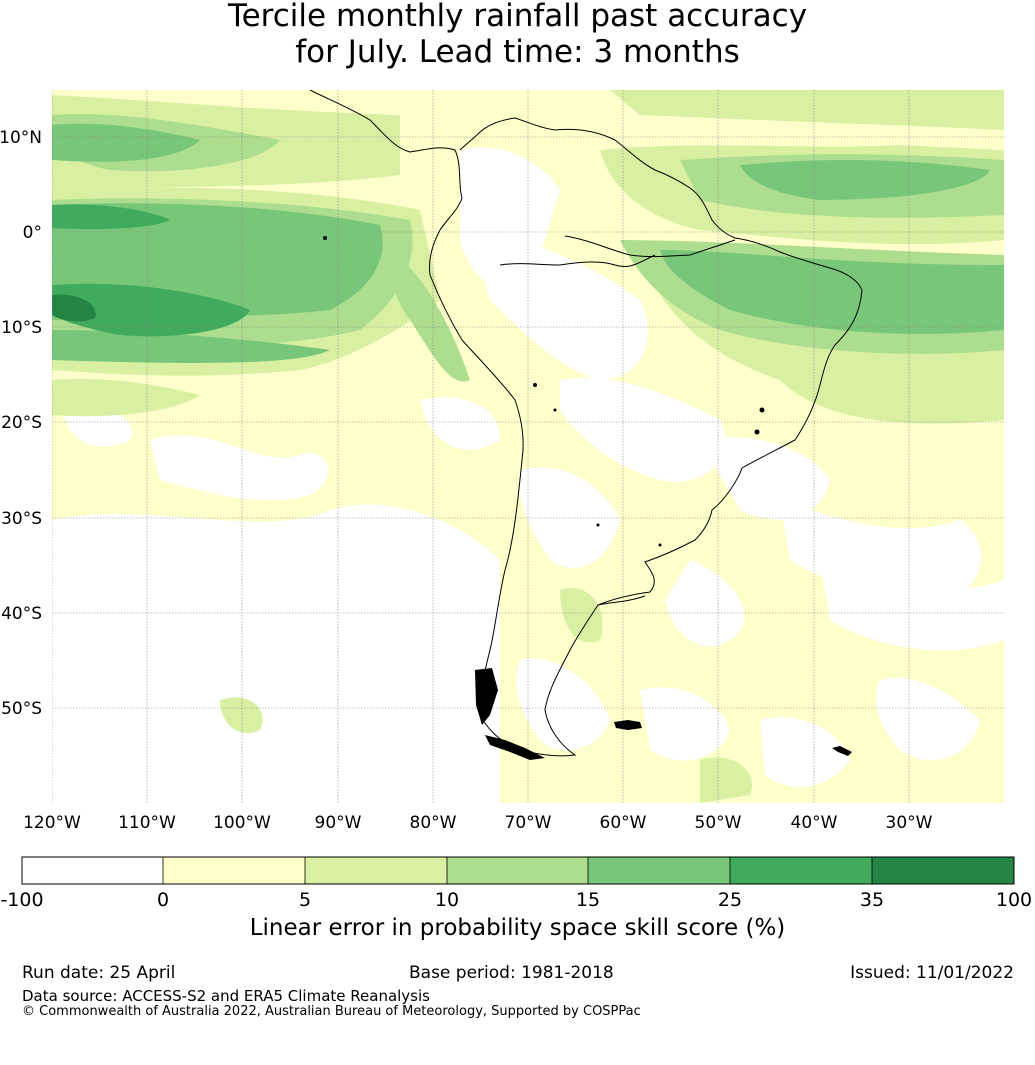  What do you see at coordinates (242, 823) in the screenshot?
I see `lon-label: 100°W` at bounding box center [242, 823].